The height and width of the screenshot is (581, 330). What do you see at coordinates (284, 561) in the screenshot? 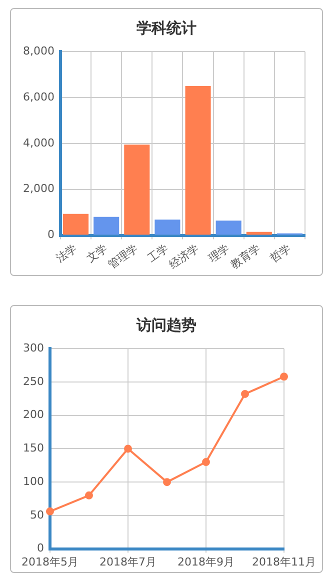
I see `x-tick-label: 2018年11月` at bounding box center [284, 561].